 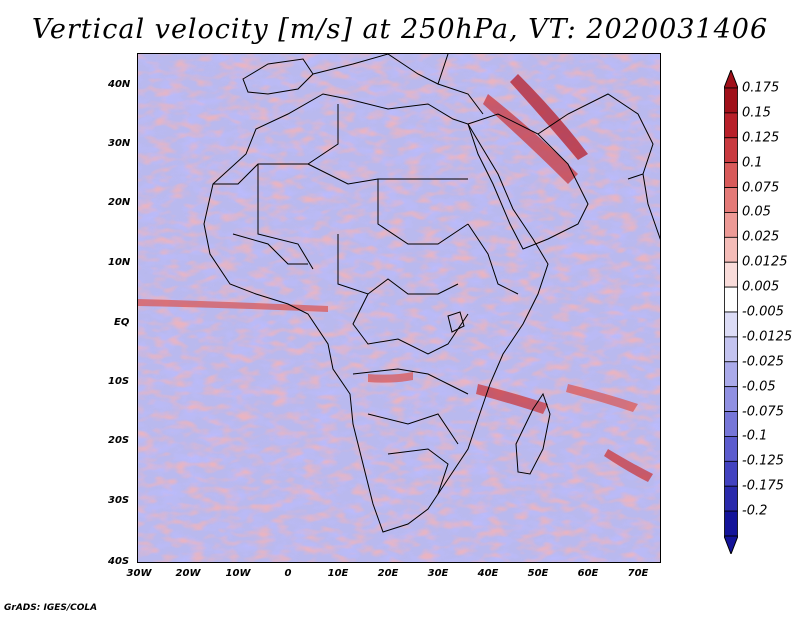 What do you see at coordinates (763, 486) in the screenshot?
I see `colorbar-label: -0.175` at bounding box center [763, 486].